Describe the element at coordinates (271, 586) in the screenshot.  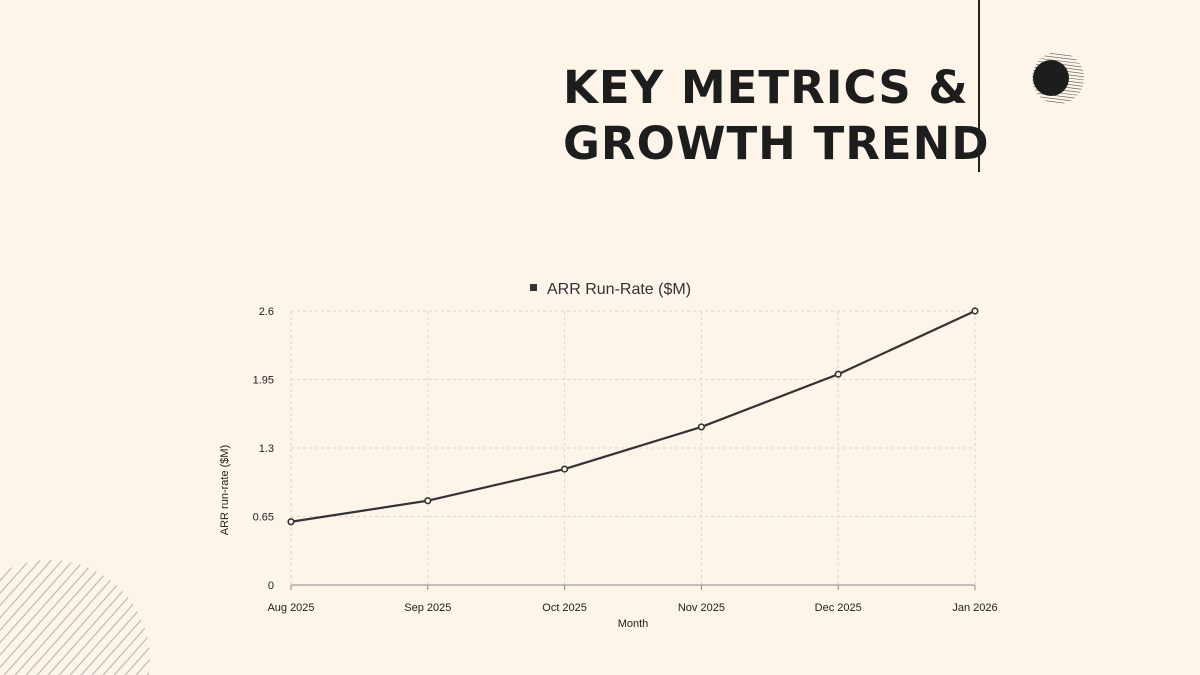
I see `y-tick-label: 0` at that location.